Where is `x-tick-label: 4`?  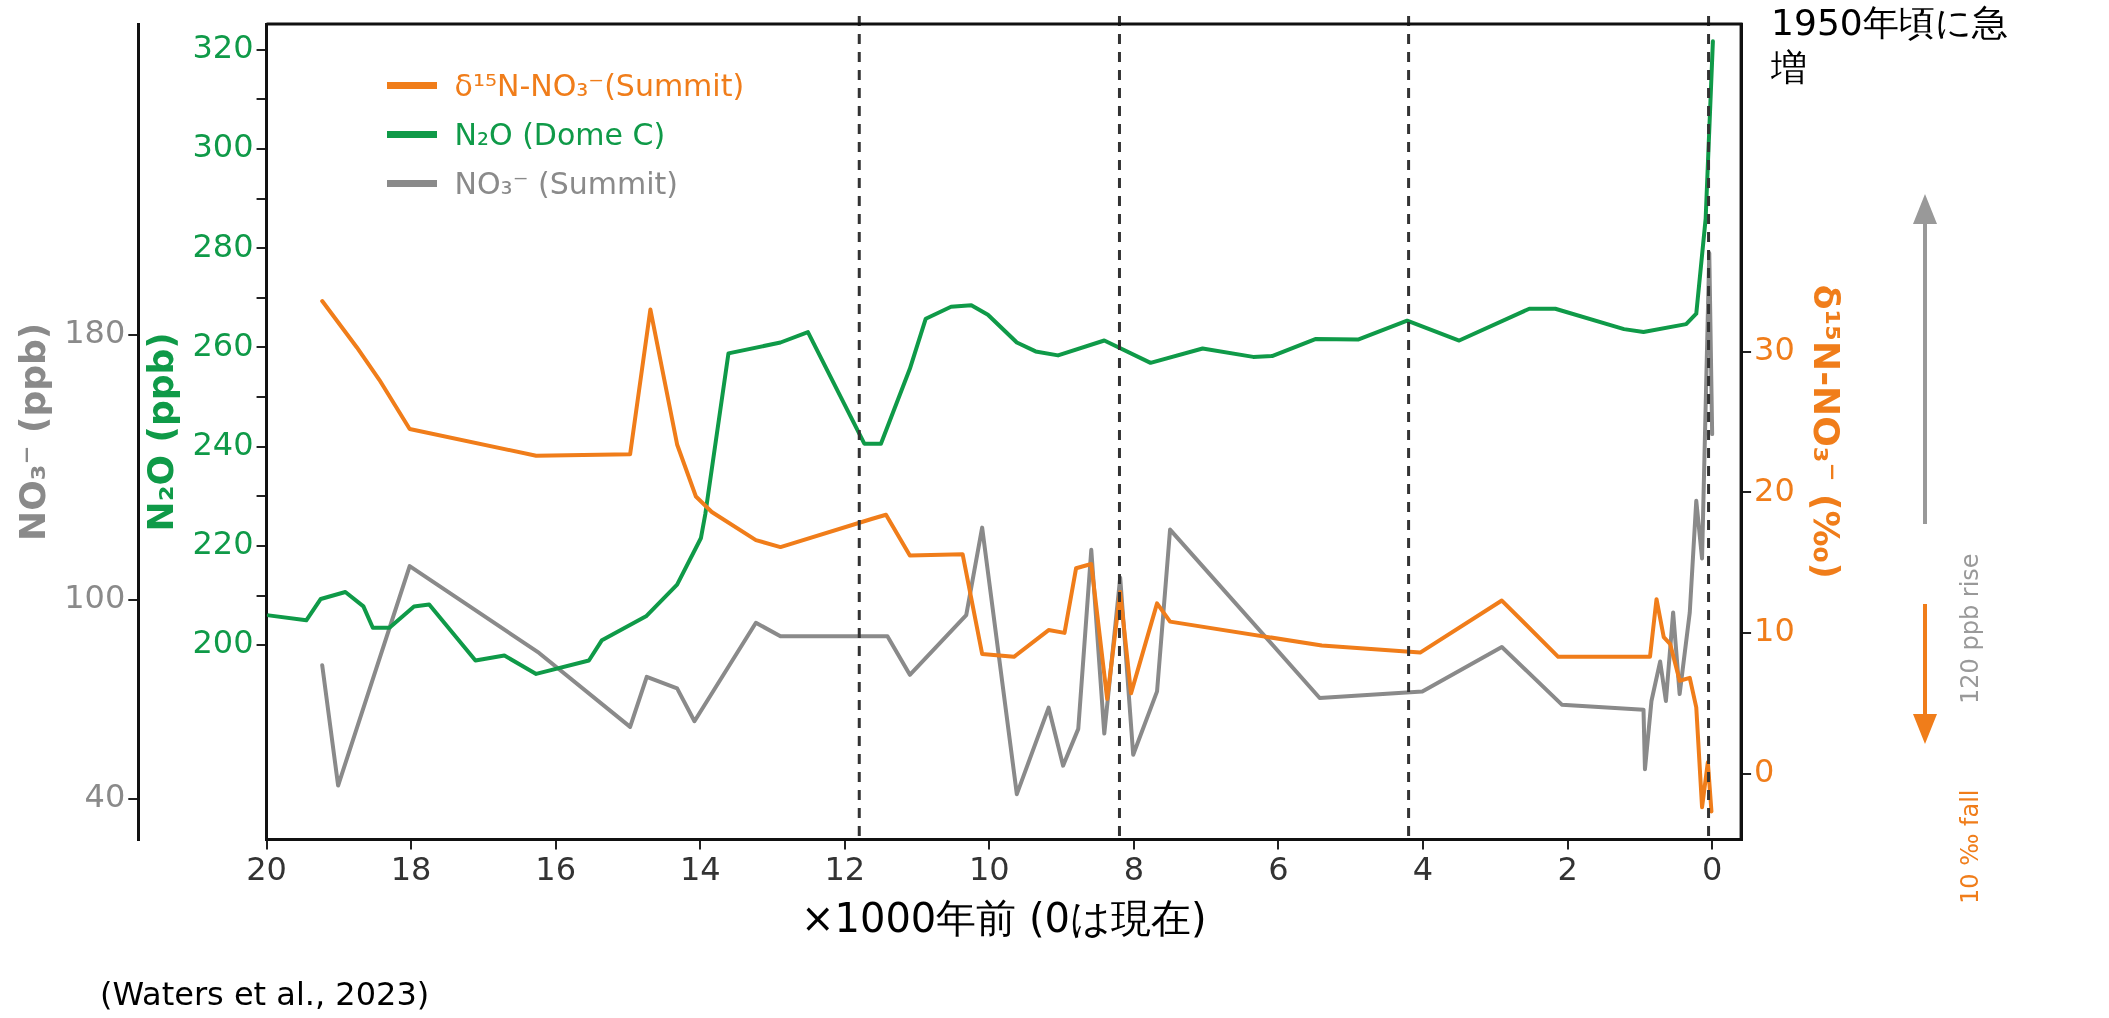 x-tick-label: 4 is located at coordinates (1423, 869).